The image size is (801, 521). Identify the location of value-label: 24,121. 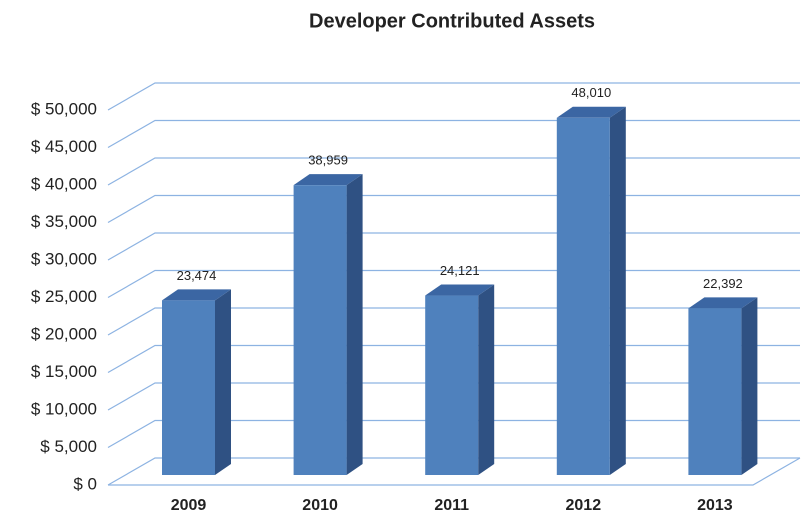
(460, 270).